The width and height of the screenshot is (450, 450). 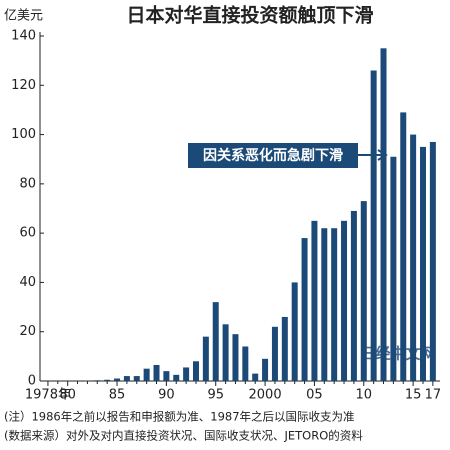 I want to click on x-tick-label: 80, so click(x=67, y=395).